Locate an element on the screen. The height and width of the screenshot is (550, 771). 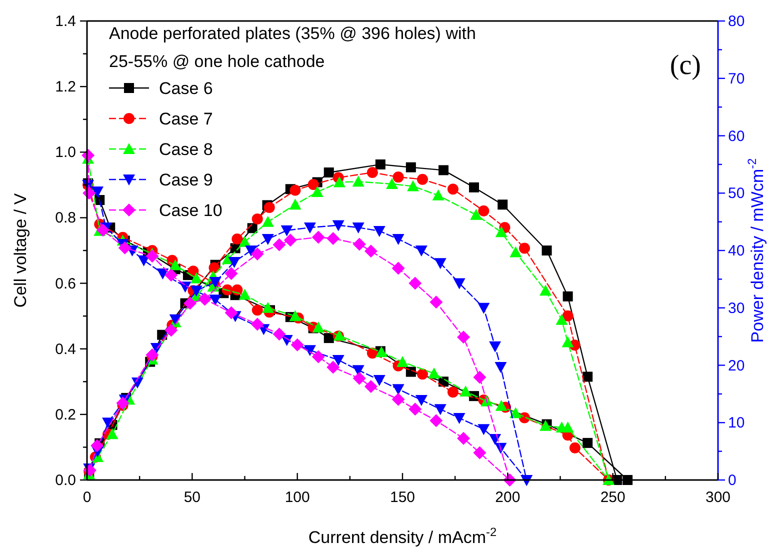
legend-label: Case 9 is located at coordinates (186, 180).